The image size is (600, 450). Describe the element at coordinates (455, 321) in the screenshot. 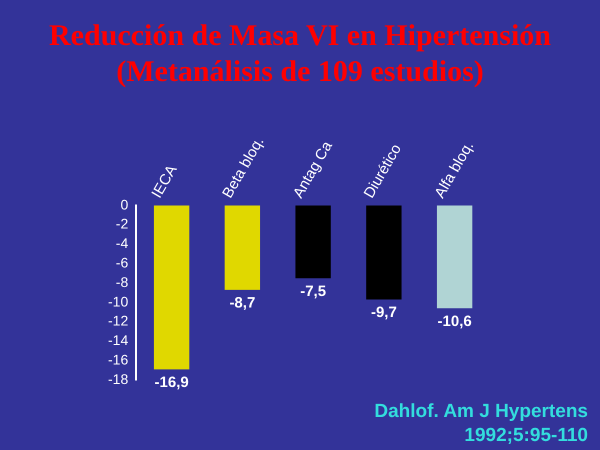

I see `data-label: -10,6` at that location.